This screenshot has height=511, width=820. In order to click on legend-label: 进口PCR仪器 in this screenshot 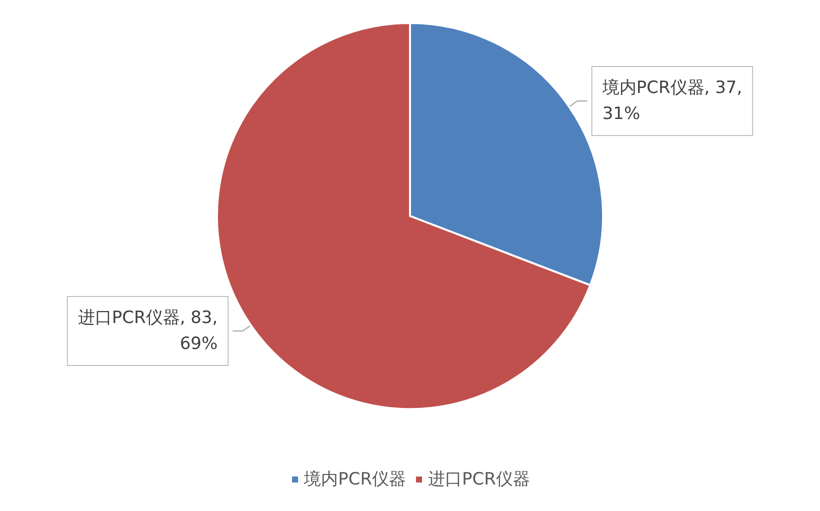, I will do `click(479, 480)`.